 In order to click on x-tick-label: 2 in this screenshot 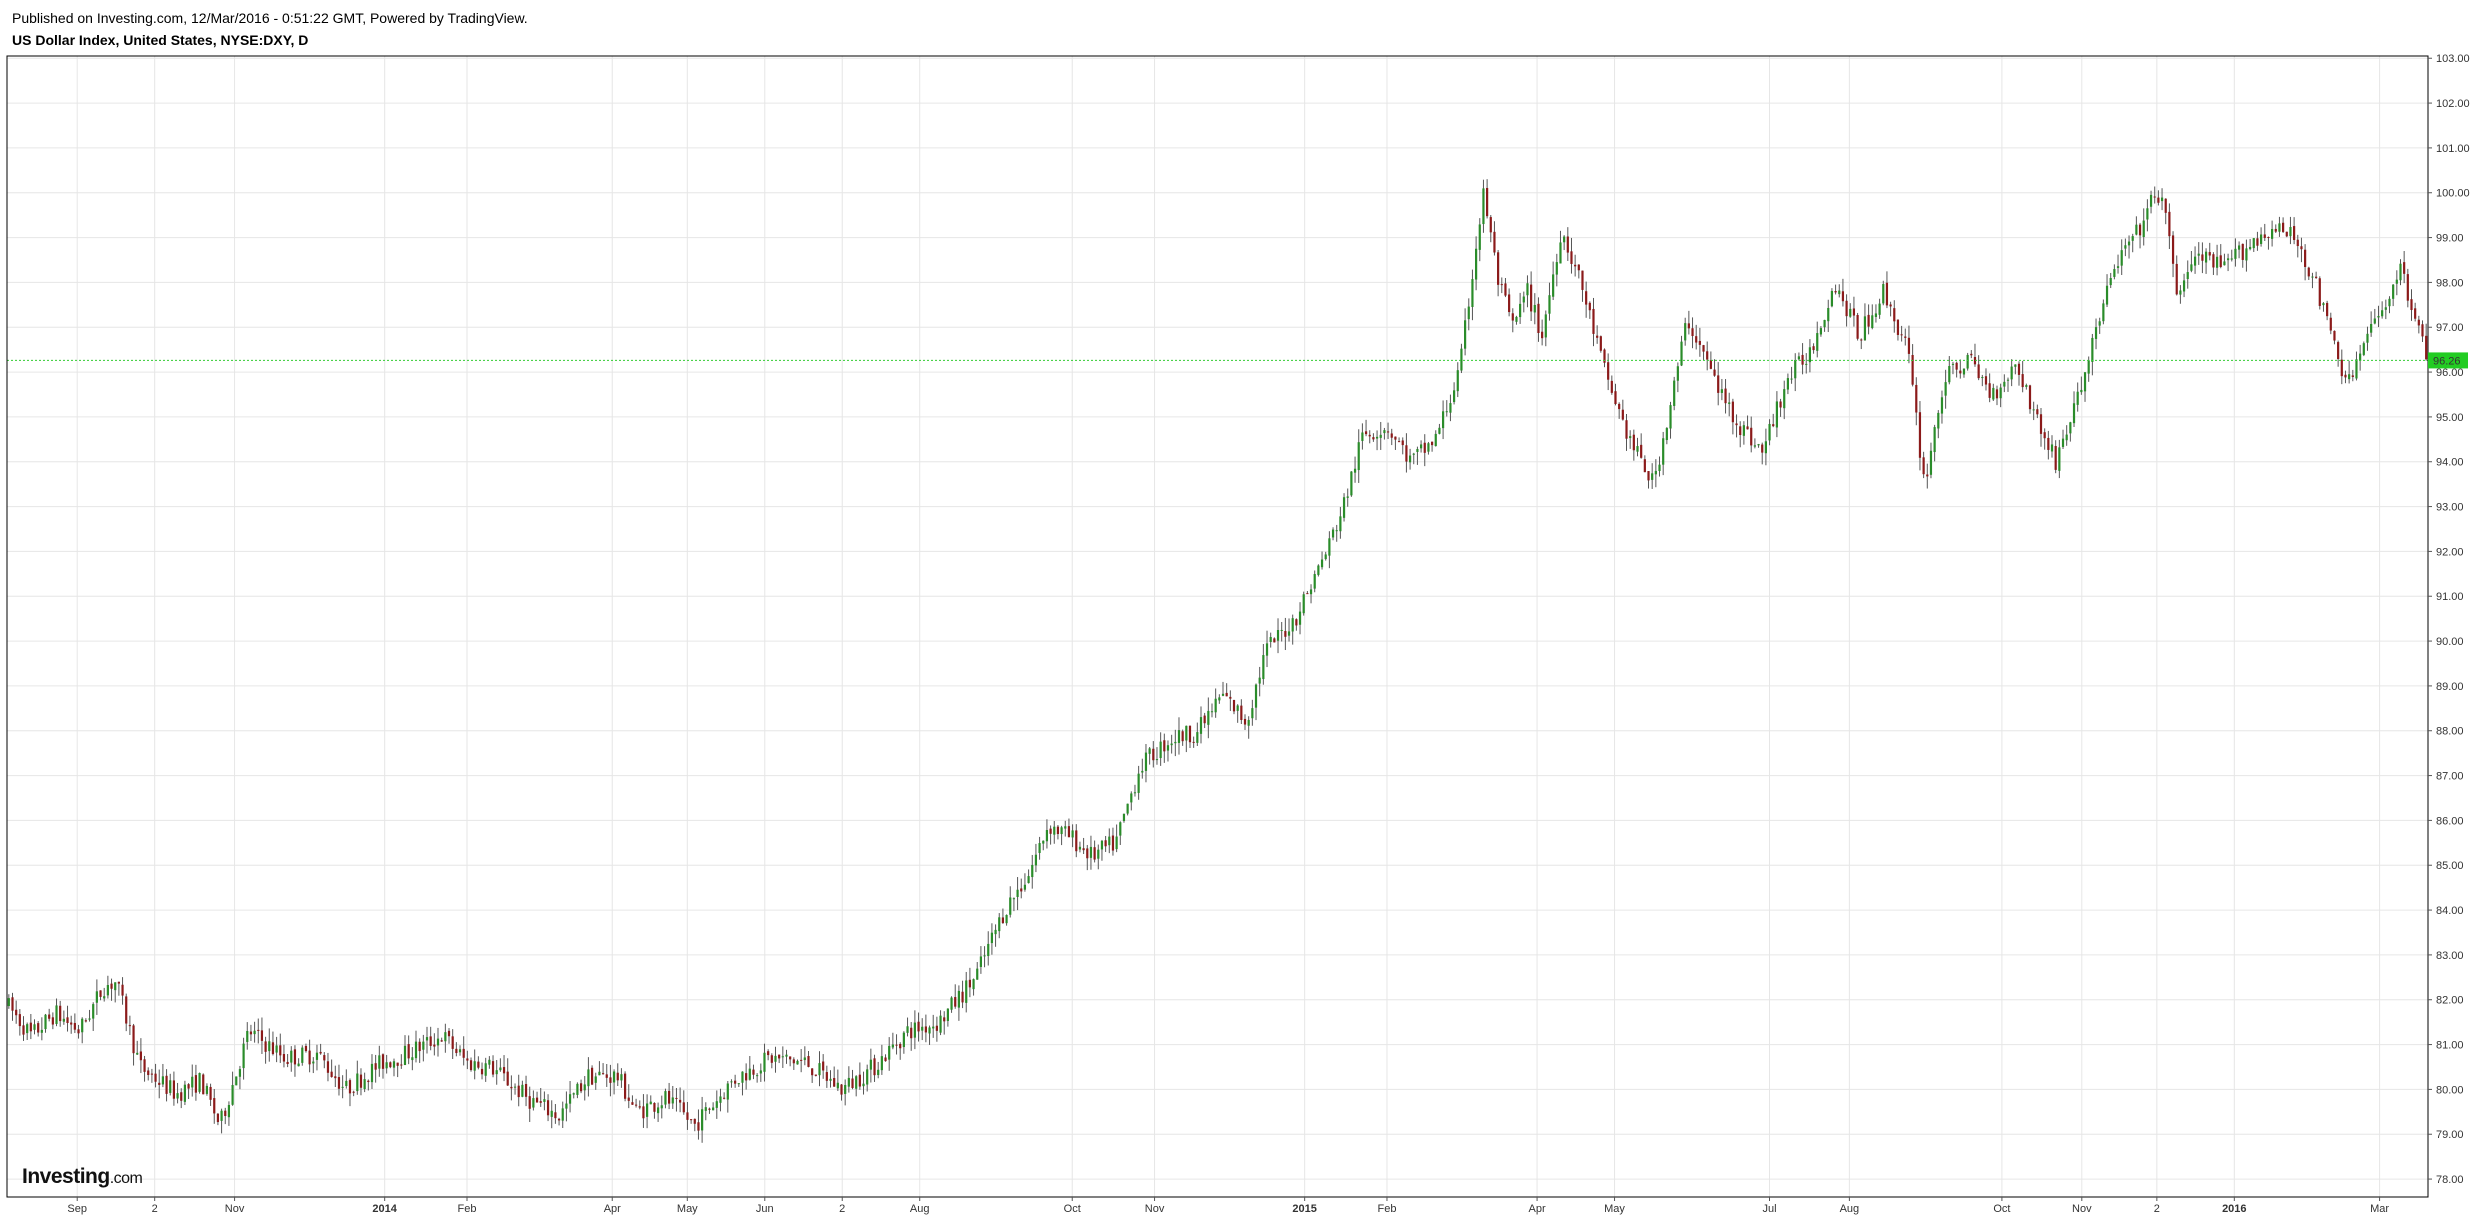, I will do `click(2157, 1209)`.